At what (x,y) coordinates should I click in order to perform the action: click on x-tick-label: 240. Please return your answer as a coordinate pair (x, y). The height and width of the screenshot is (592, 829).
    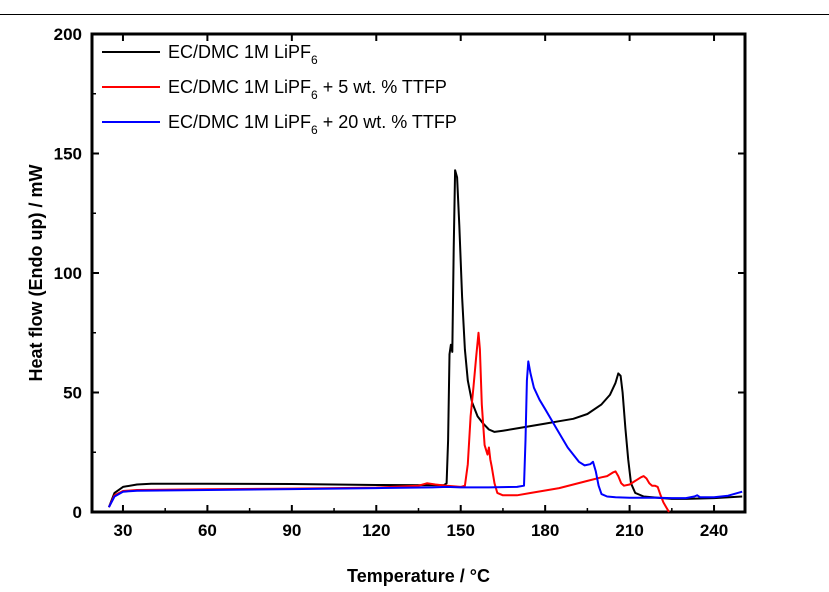
    Looking at the image, I should click on (714, 530).